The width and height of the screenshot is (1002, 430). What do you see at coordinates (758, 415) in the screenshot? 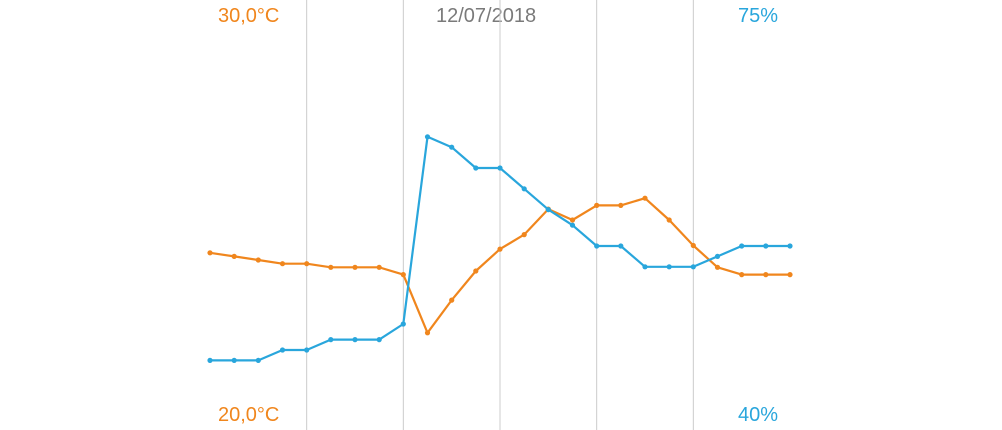
I see `humidity-min-label: 40%` at bounding box center [758, 415].